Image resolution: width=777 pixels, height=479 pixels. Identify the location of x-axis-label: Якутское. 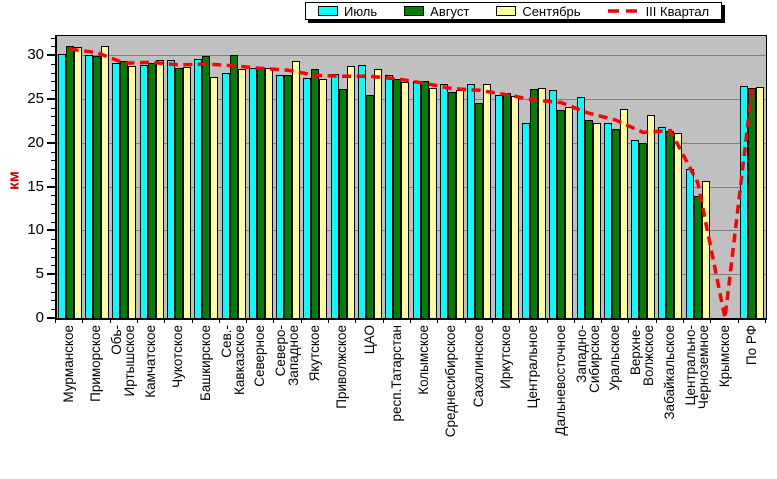
(314, 353).